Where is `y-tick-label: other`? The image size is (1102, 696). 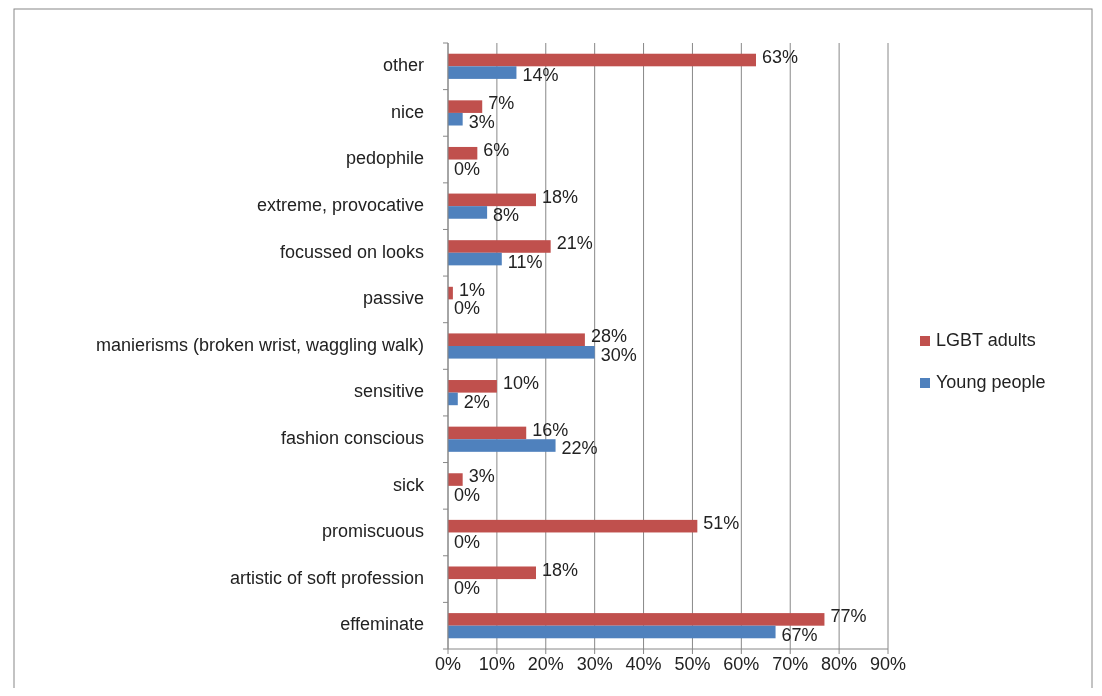
y-tick-label: other is located at coordinates (403, 65).